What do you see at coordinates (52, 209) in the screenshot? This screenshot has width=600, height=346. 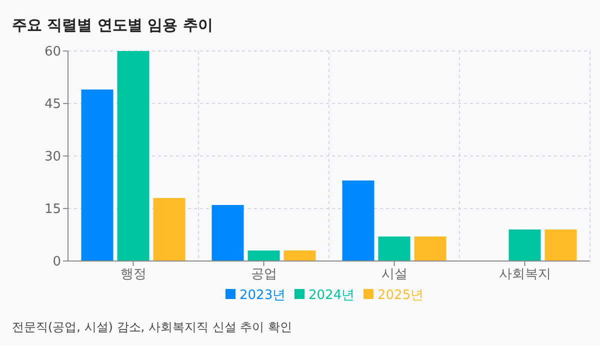 I see `y-tick-label: 15` at bounding box center [52, 209].